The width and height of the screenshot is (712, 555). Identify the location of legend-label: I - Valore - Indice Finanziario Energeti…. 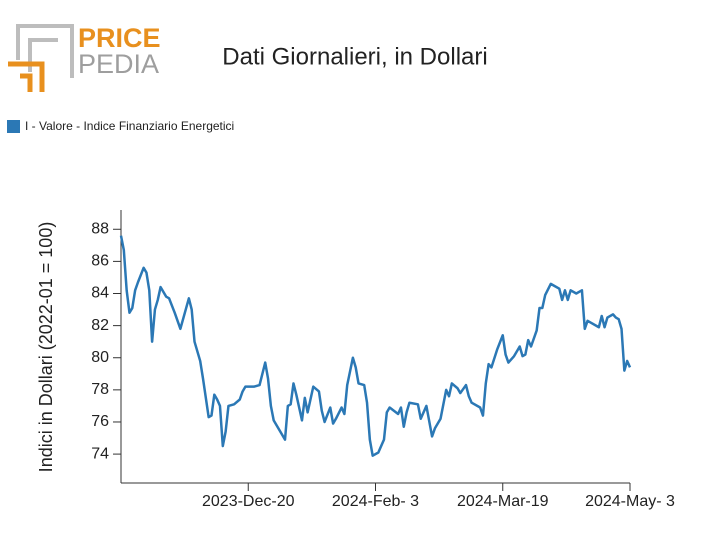
(129, 126).